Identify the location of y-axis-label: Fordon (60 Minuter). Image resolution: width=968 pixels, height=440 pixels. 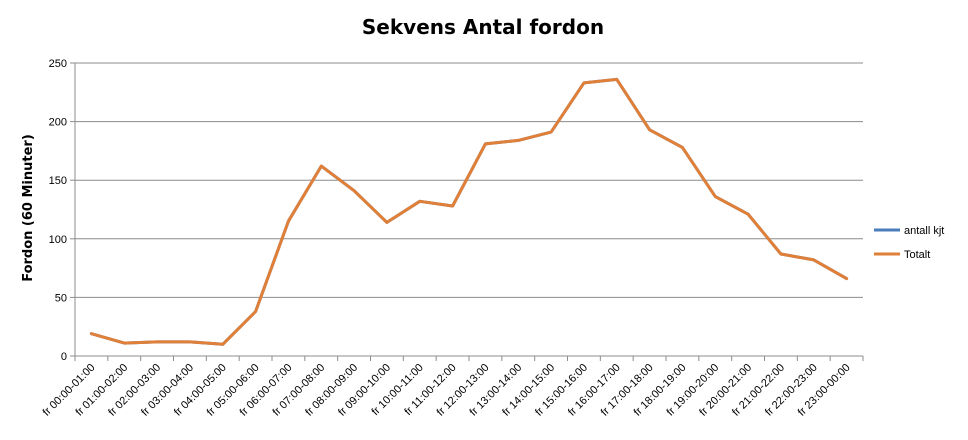
(28, 208).